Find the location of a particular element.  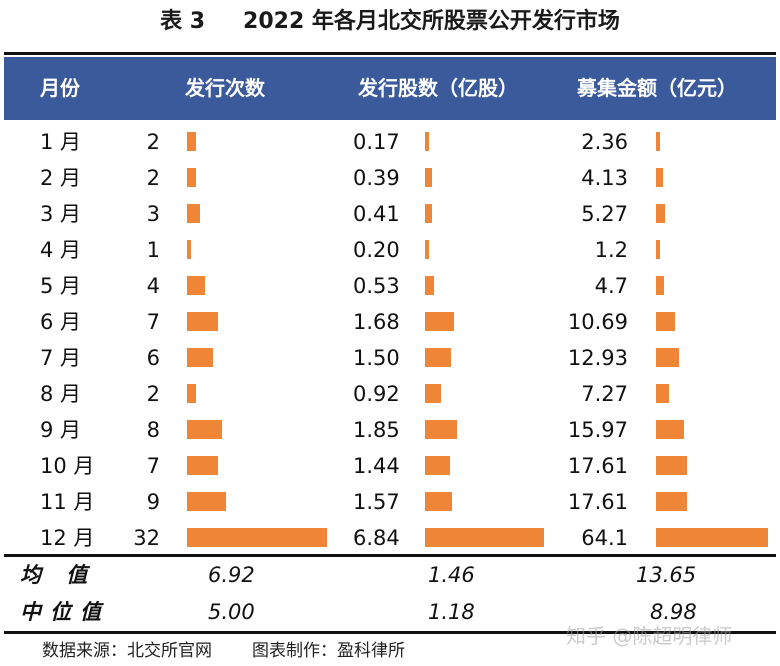

shares-value: 1.85 is located at coordinates (376, 430).